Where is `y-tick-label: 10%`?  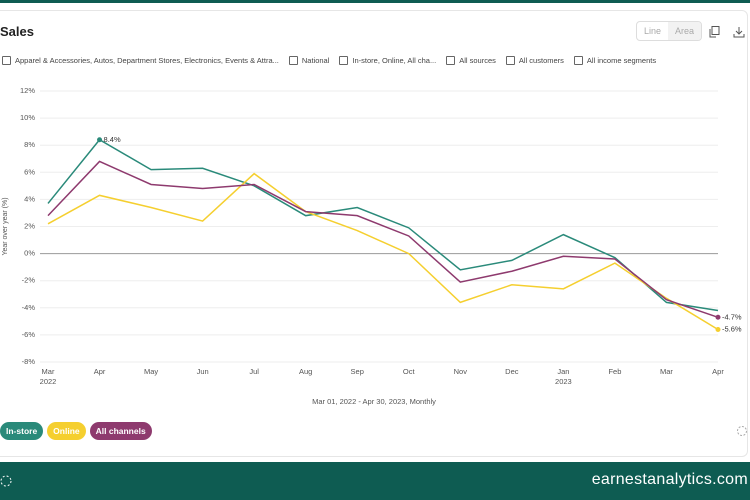 y-tick-label: 10% is located at coordinates (27, 117).